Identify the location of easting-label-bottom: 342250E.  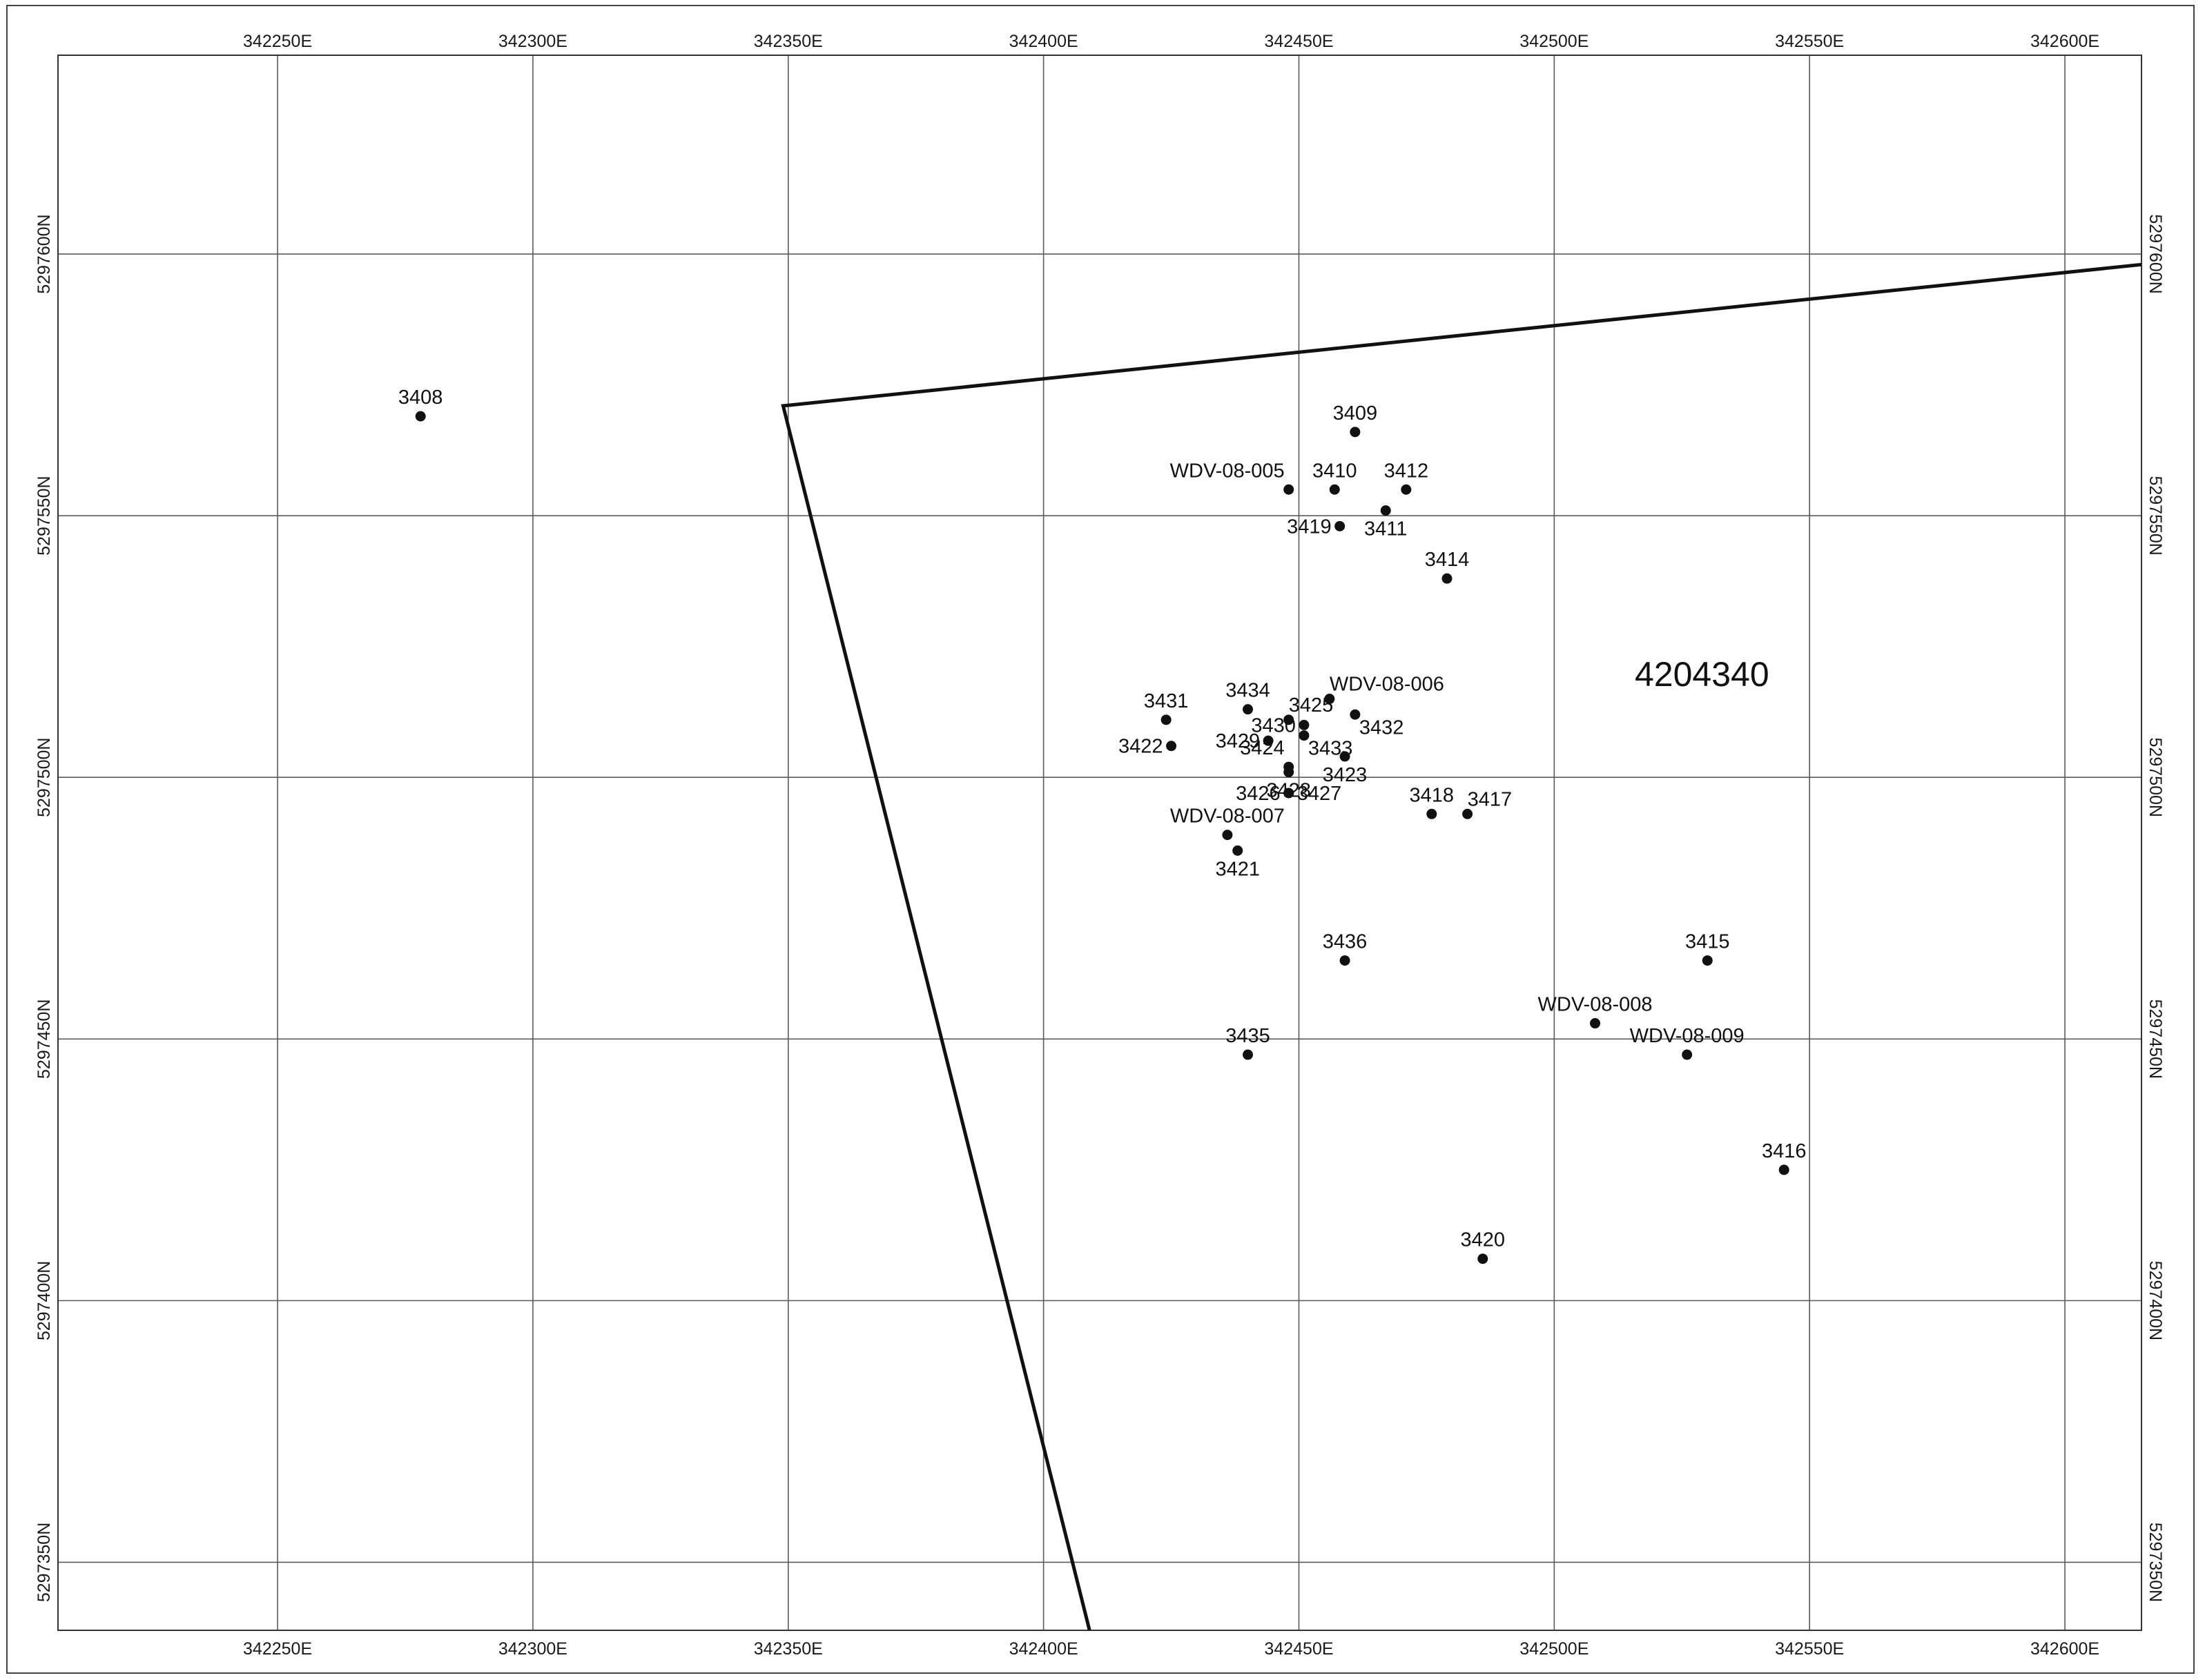
(277, 1649).